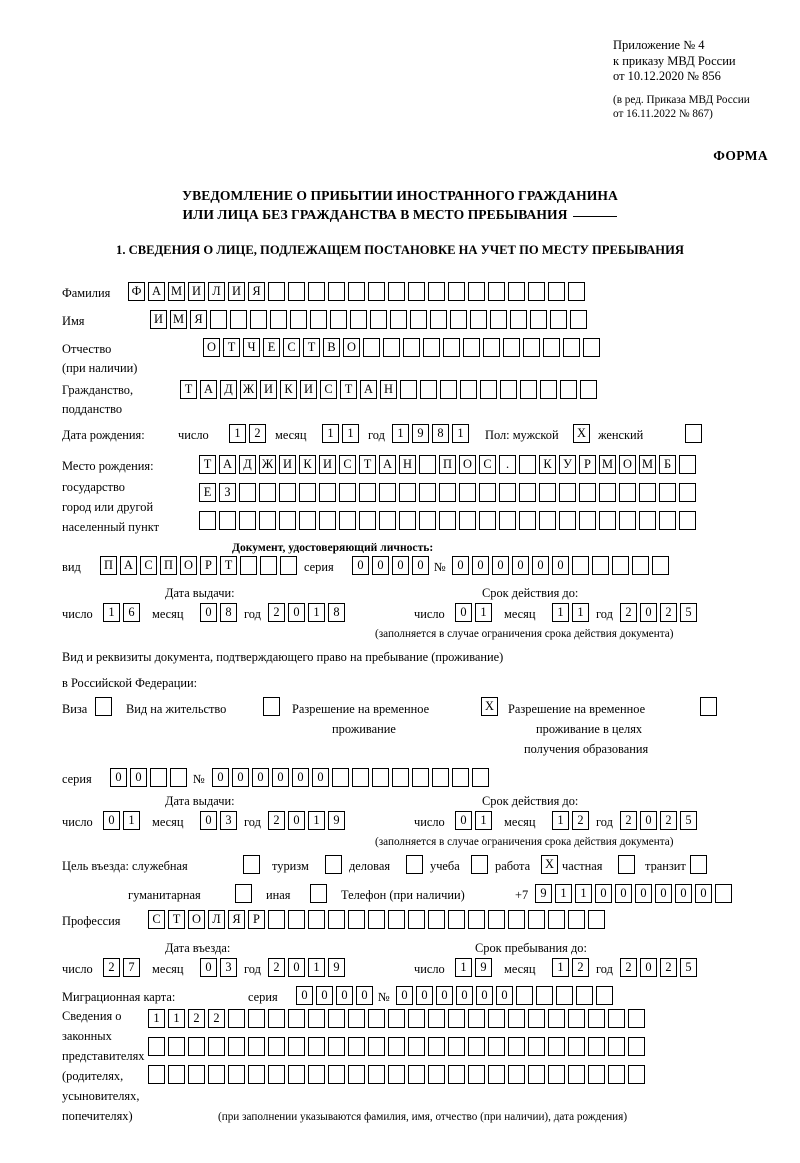  I want to click on char-cell: Н, so click(388, 389).